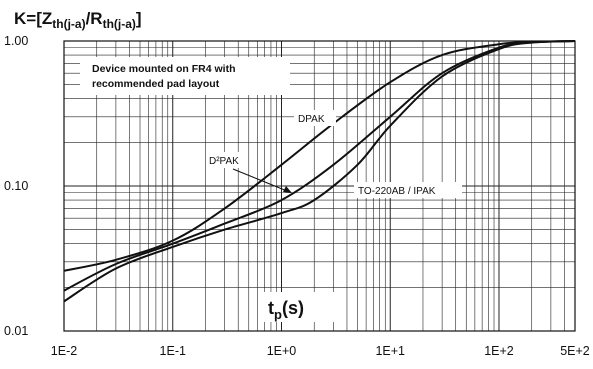 Image resolution: width=593 pixels, height=369 pixels. Describe the element at coordinates (397, 191) in the screenshot. I see `label-to220: TO-220AB / IPAK` at that location.